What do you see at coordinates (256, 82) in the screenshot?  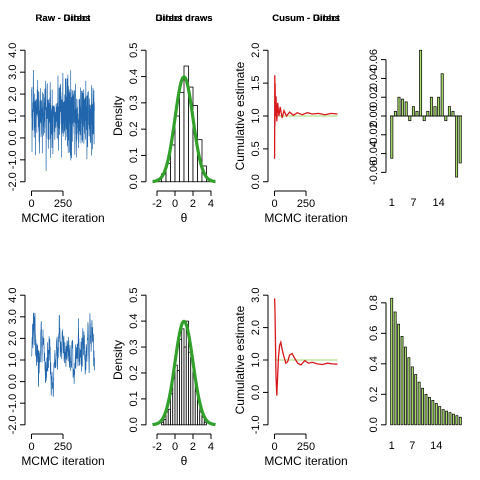 I see `y-tick-label: 1.5` at bounding box center [256, 82].